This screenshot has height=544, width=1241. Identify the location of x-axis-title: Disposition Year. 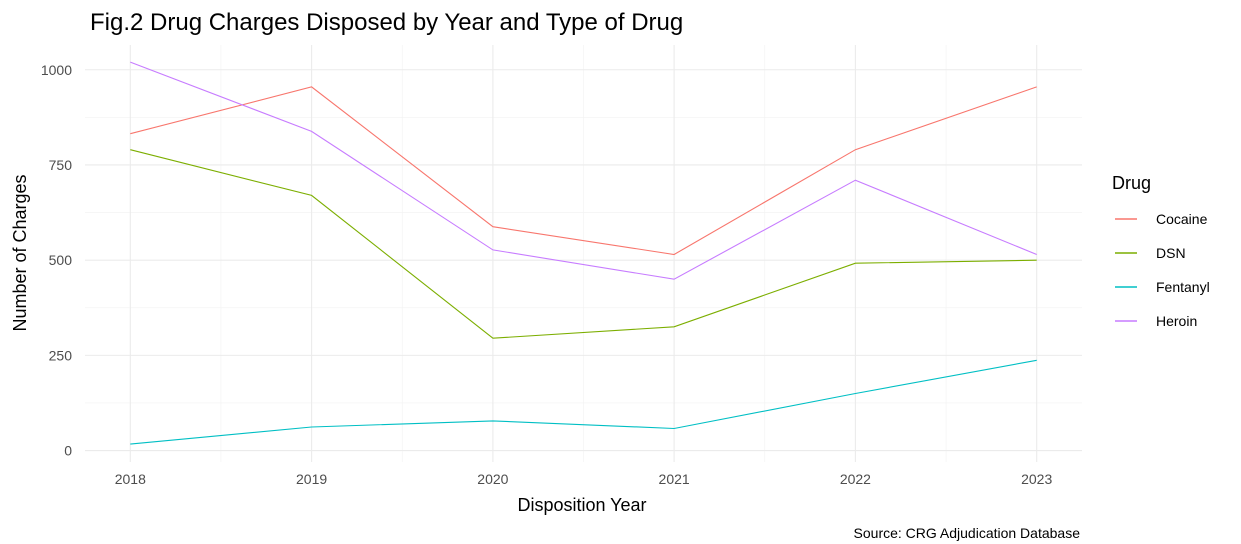
(581, 505).